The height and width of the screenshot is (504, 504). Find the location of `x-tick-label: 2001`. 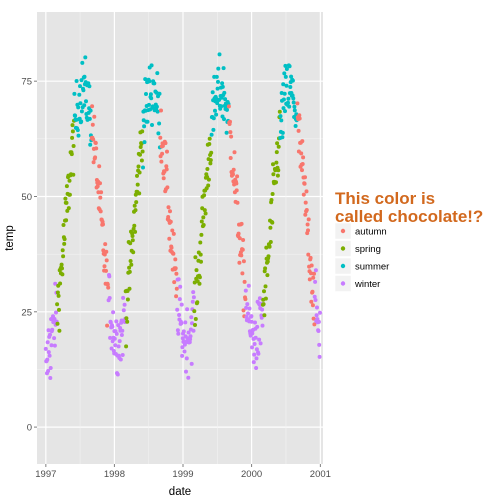

x-tick-label: 2001 is located at coordinates (320, 474).